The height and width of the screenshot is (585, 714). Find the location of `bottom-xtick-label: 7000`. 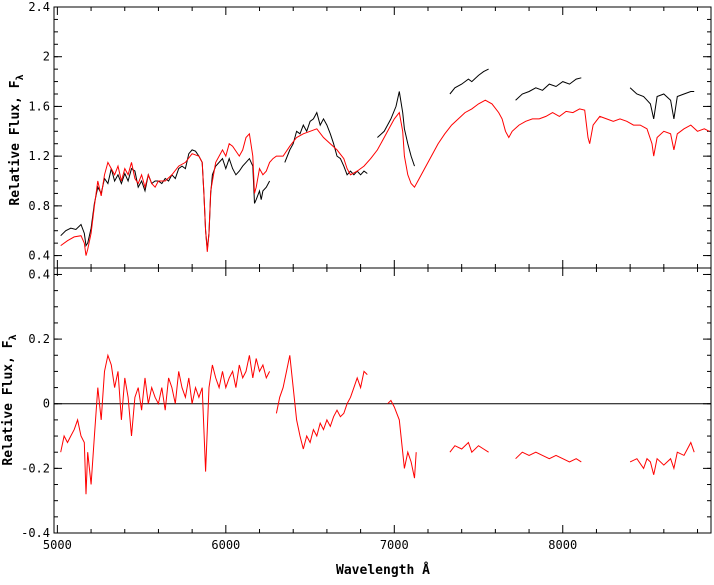

bottom-xtick-label: 7000 is located at coordinates (394, 545).